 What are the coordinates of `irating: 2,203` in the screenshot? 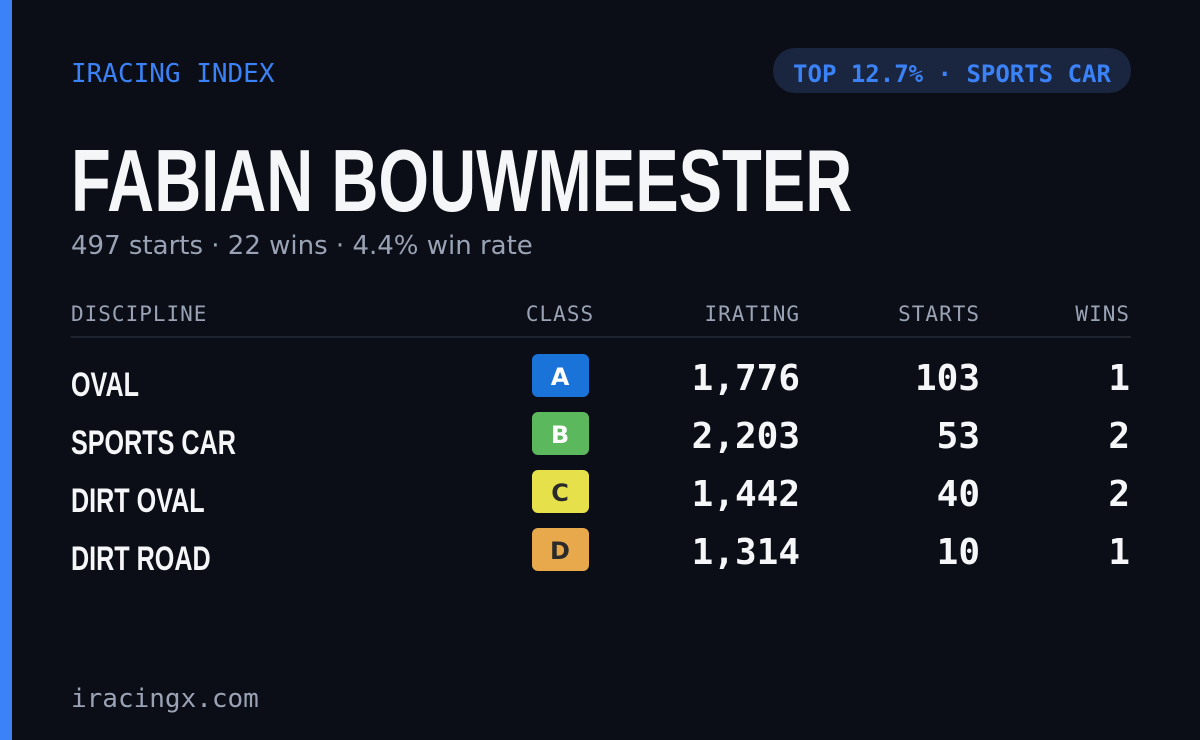 It's located at (746, 436).